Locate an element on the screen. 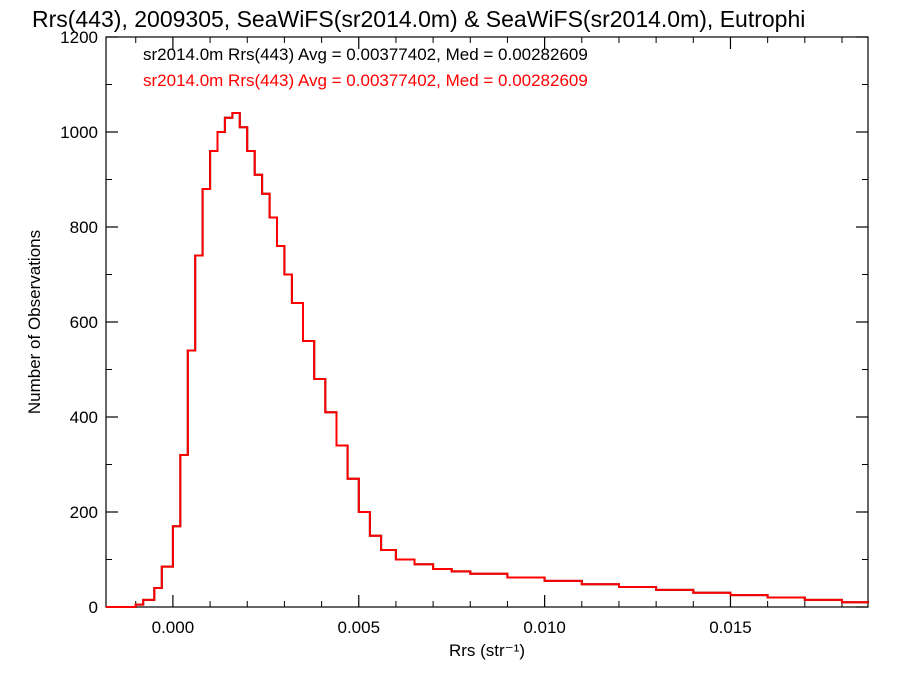 Image resolution: width=900 pixels, height=675 pixels. x-axis-label: Rrs (str⁻¹) is located at coordinates (487, 650).